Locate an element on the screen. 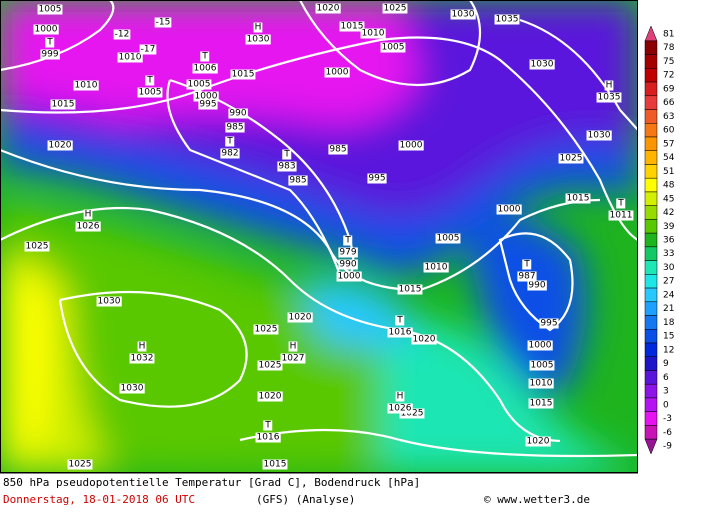 The width and height of the screenshot is (704, 517). isobar-label: 1030 is located at coordinates (542, 65).